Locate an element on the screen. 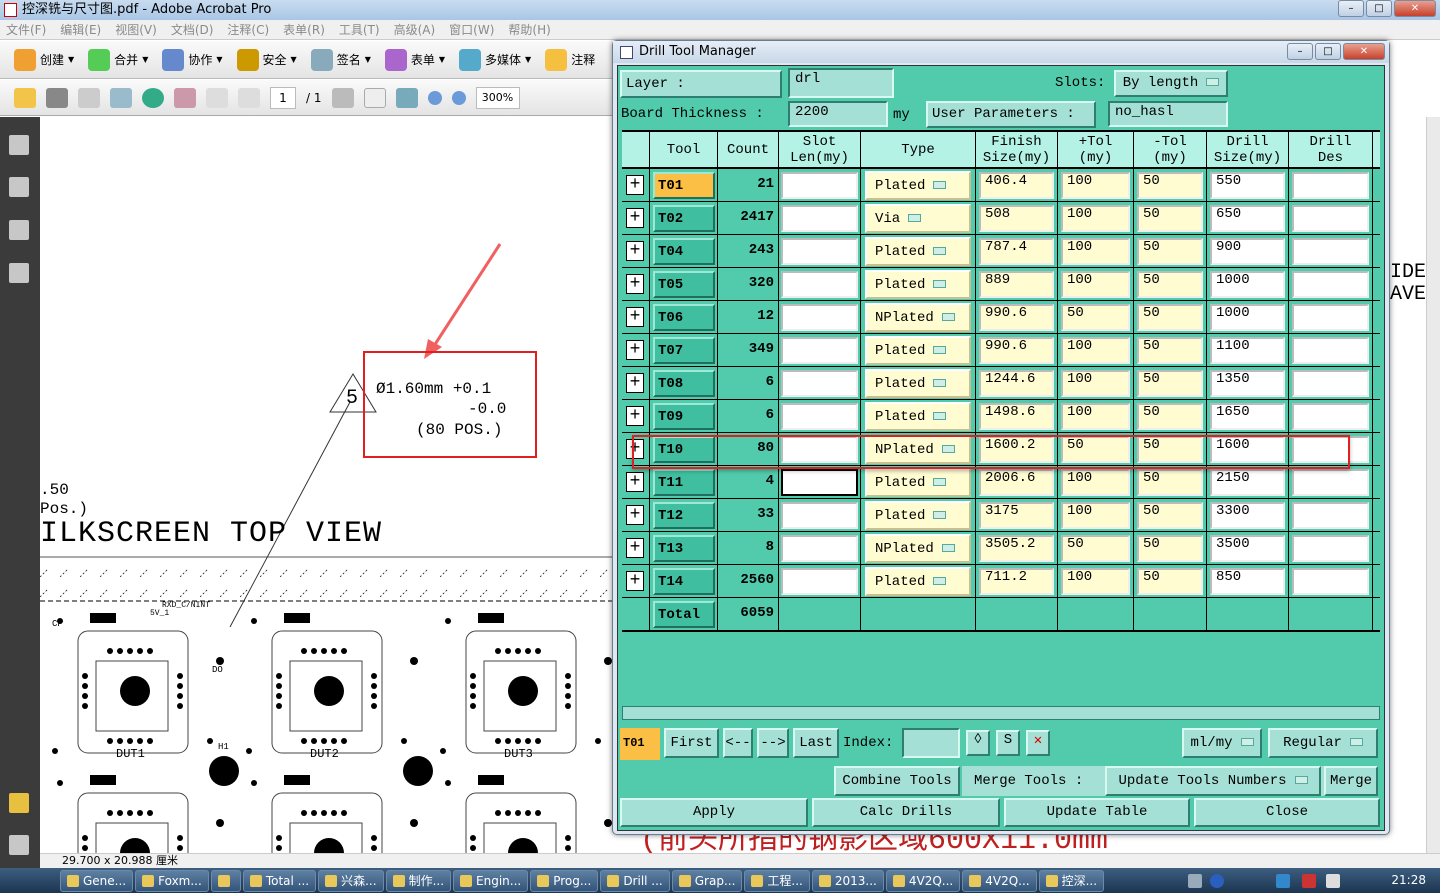  finish-input: 1600.2 is located at coordinates (1016, 449).